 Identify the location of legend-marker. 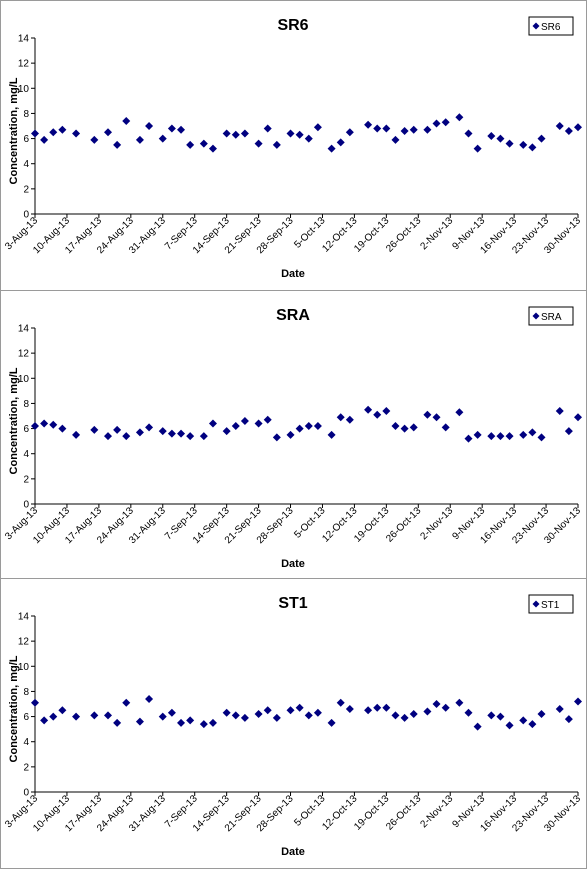
(536, 604).